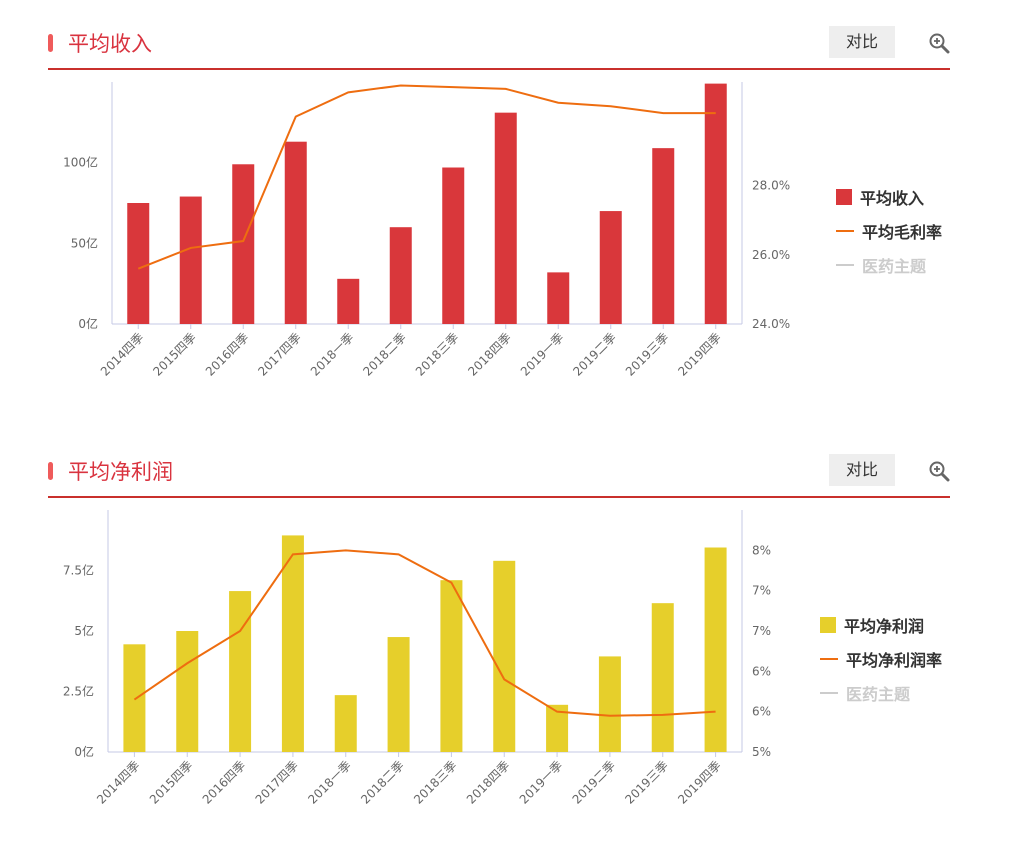 Image resolution: width=1036 pixels, height=848 pixels. Describe the element at coordinates (761, 550) in the screenshot. I see `right-tick-label: 8%` at that location.